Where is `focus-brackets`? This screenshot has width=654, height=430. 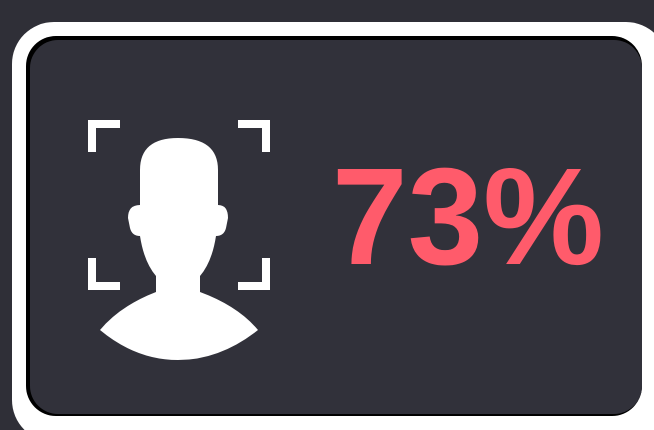
focus-brackets is located at coordinates (179, 205).